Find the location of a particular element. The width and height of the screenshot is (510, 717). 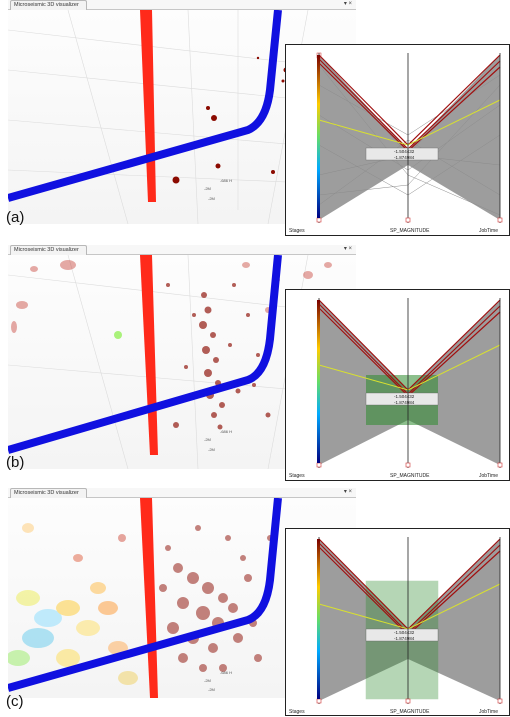

scene-svg: -686 H -2M -2M is located at coordinates (145, 598).